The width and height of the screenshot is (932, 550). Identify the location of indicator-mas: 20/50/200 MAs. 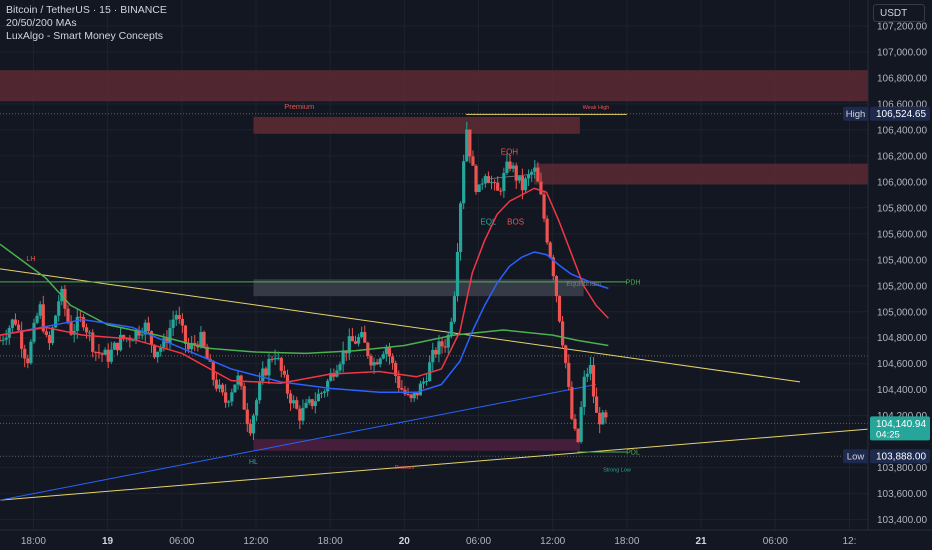
(41, 23).